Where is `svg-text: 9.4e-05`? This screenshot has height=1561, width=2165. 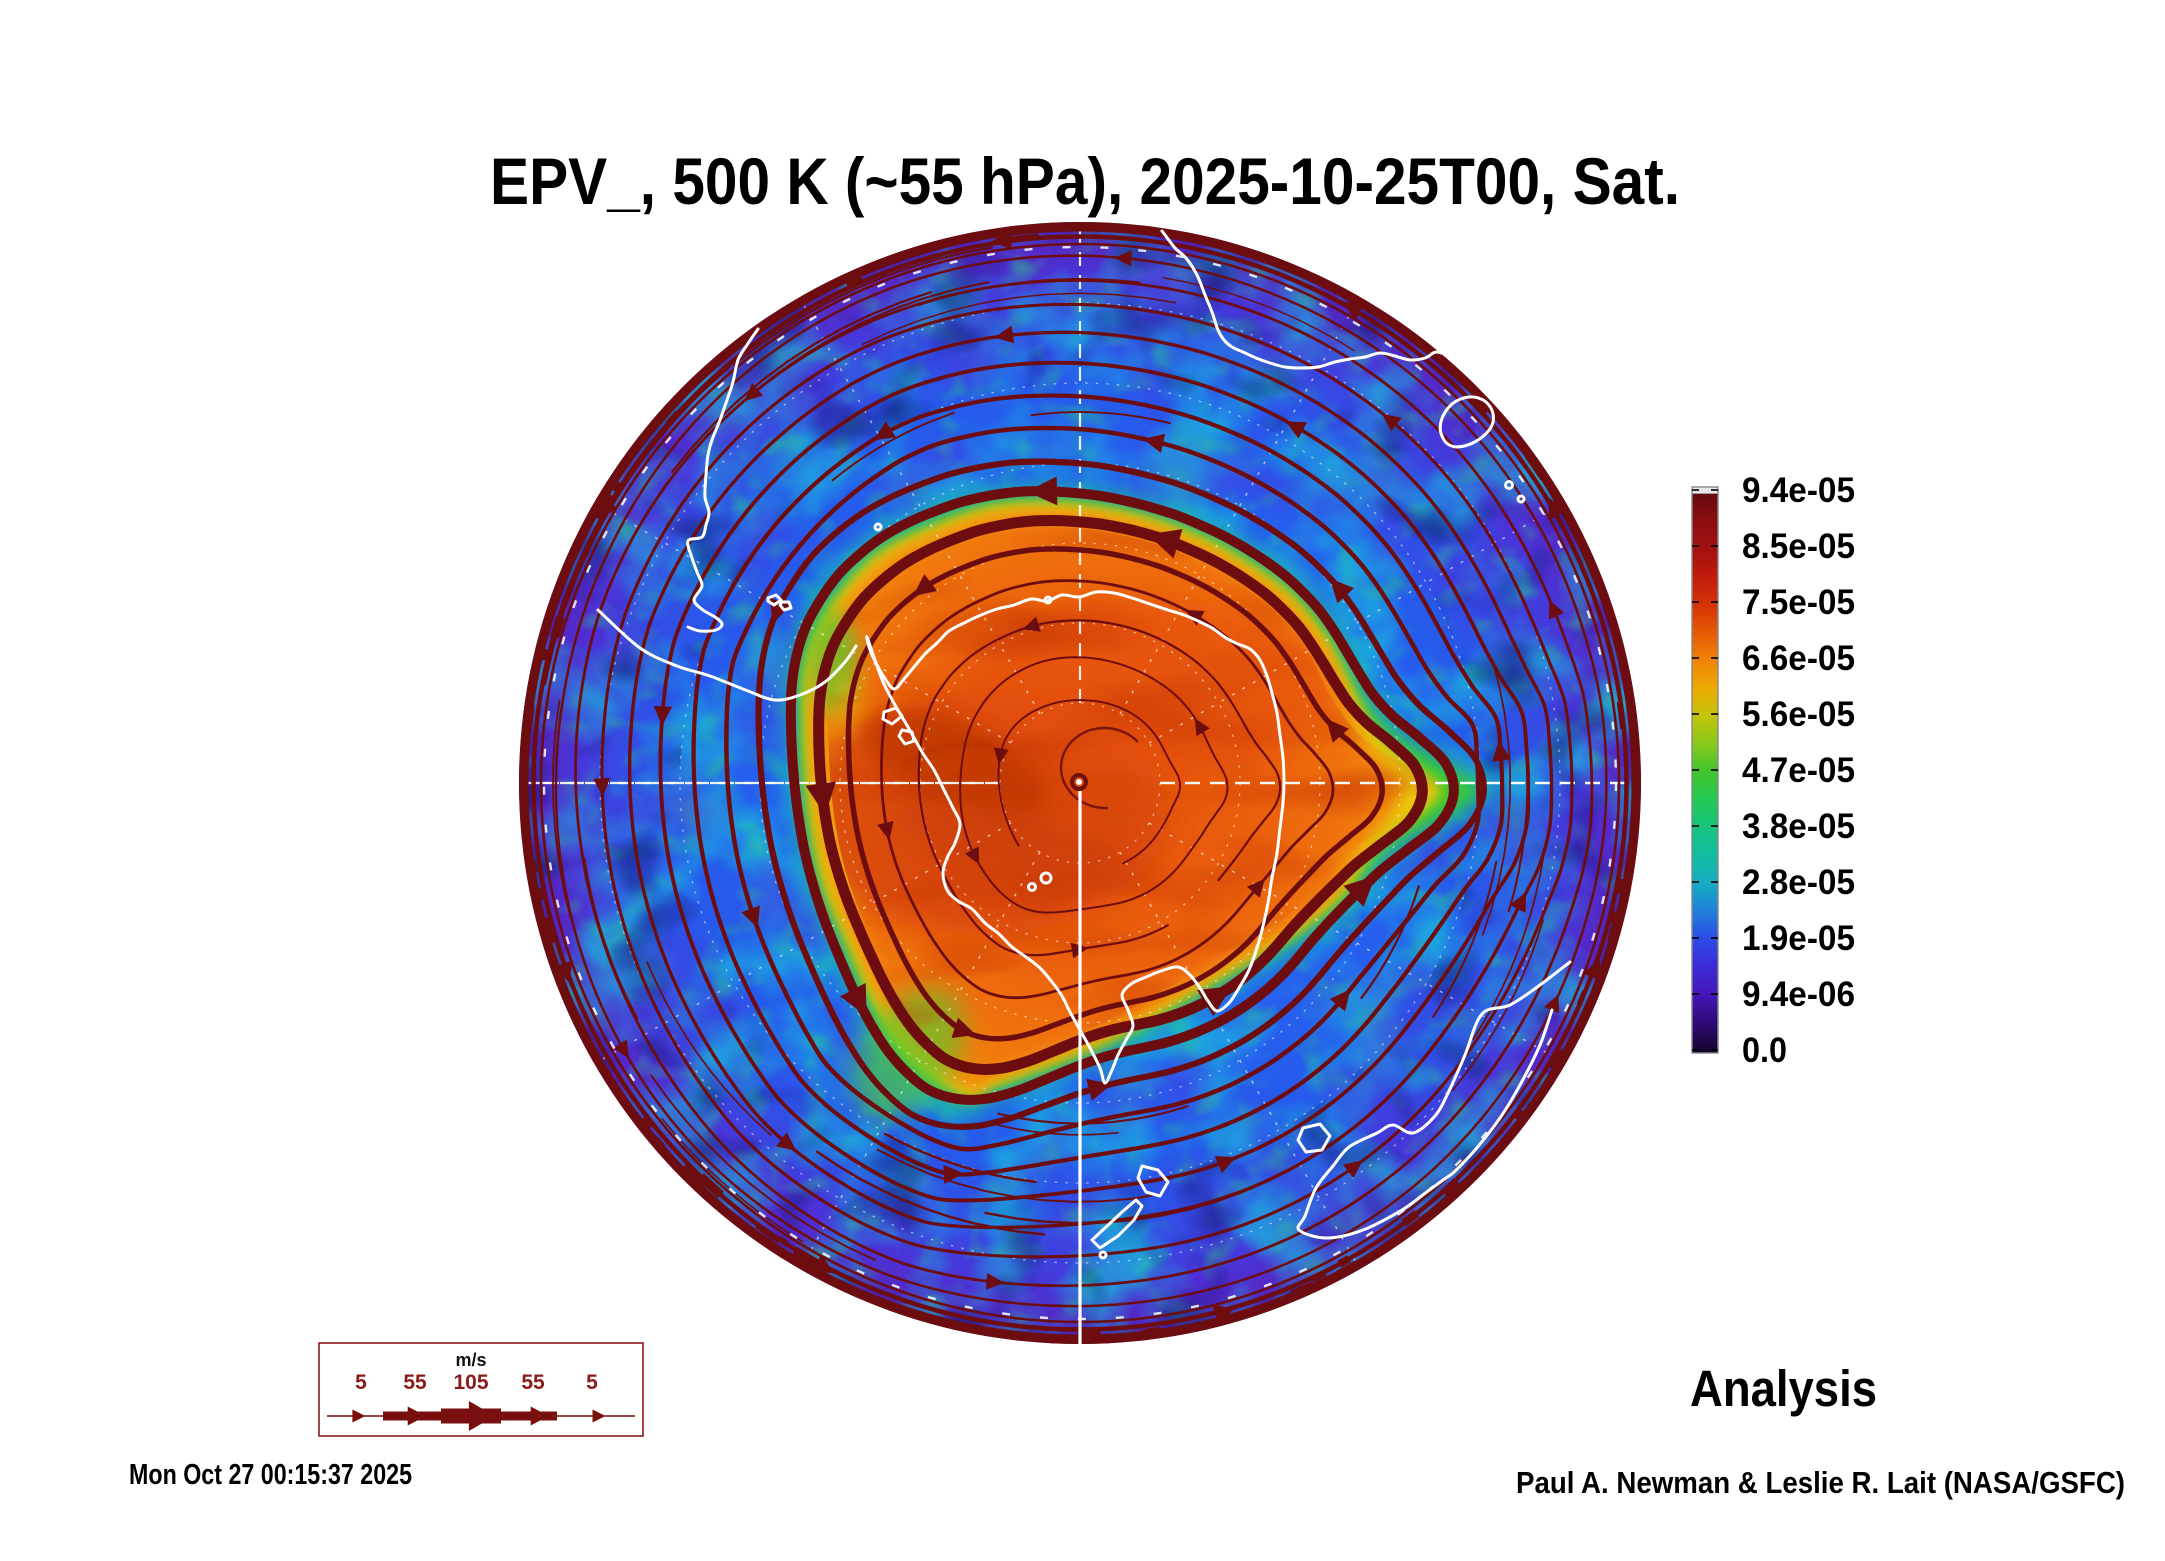 svg-text: 9.4e-05 is located at coordinates (1798, 490).